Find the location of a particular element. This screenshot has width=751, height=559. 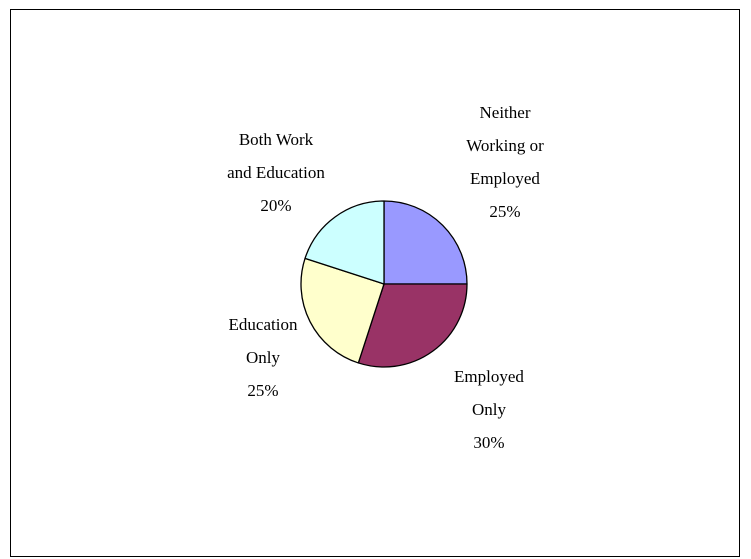

slice-label-2: Employed Only 30% is located at coordinates (489, 409).